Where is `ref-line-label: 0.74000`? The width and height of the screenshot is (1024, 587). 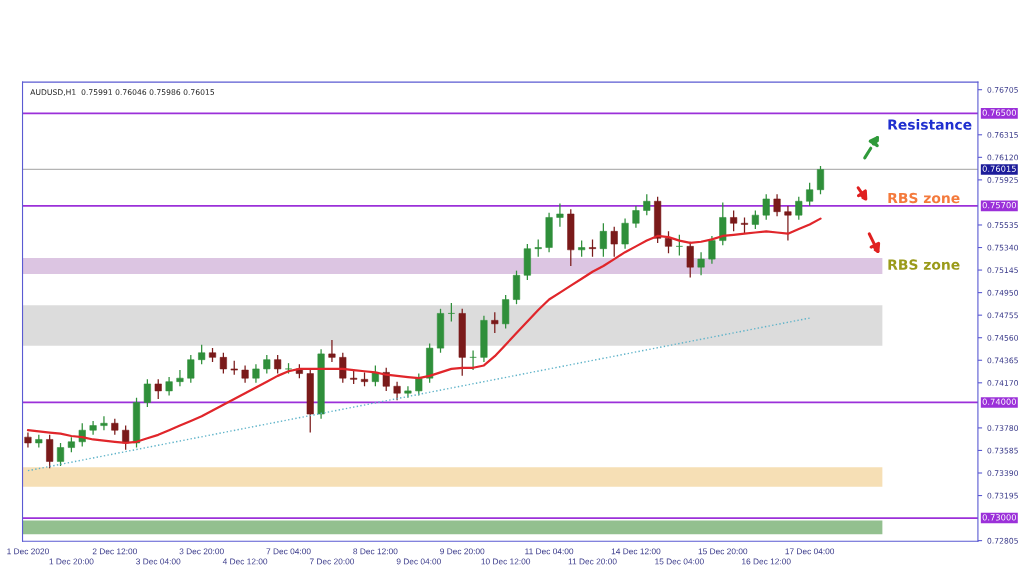 ref-line-label: 0.74000 is located at coordinates (999, 401).